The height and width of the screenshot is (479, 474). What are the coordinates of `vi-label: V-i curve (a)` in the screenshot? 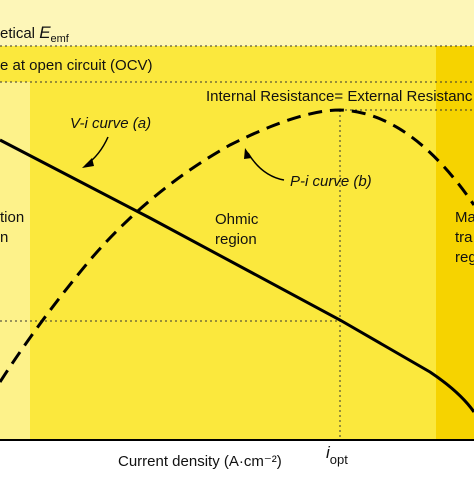 It's located at (110, 123).